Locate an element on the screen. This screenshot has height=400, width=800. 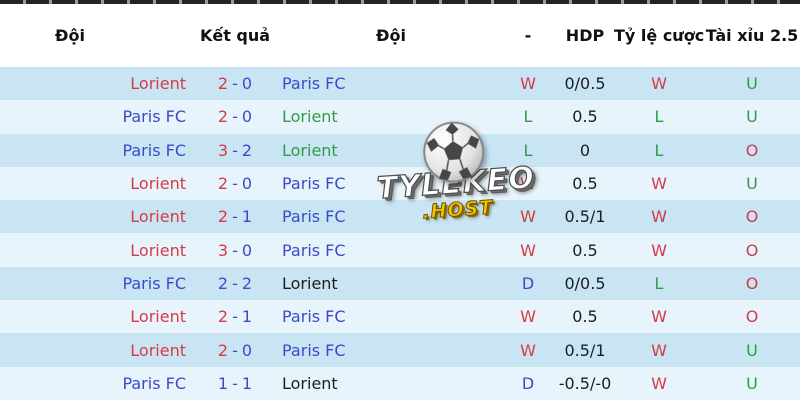
h2h-row: Lorient 2-0 Paris FC W 0.5/1 W U is located at coordinates (400, 350).